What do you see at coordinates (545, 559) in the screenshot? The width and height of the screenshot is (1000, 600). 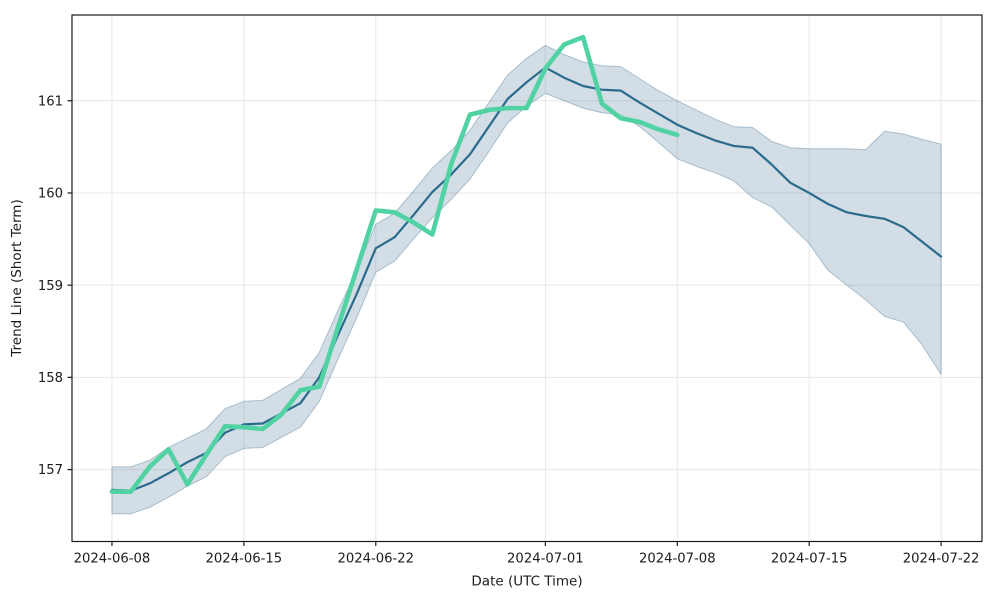 I see `x-tick-label: 2024-07-01` at bounding box center [545, 559].